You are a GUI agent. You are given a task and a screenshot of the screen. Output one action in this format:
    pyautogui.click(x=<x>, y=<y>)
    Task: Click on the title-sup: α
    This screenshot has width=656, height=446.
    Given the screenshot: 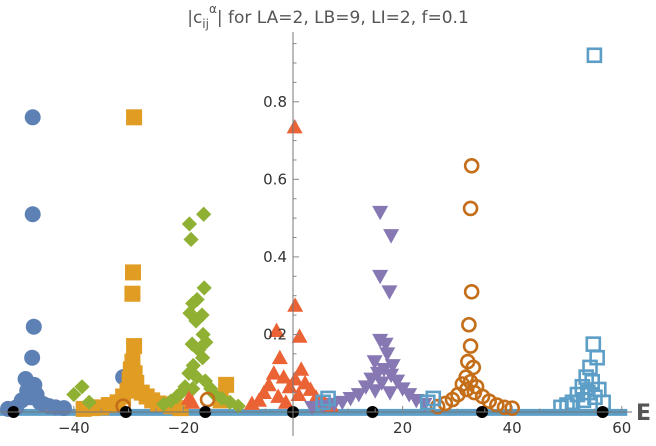 What is the action you would take?
    pyautogui.click(x=213, y=9)
    